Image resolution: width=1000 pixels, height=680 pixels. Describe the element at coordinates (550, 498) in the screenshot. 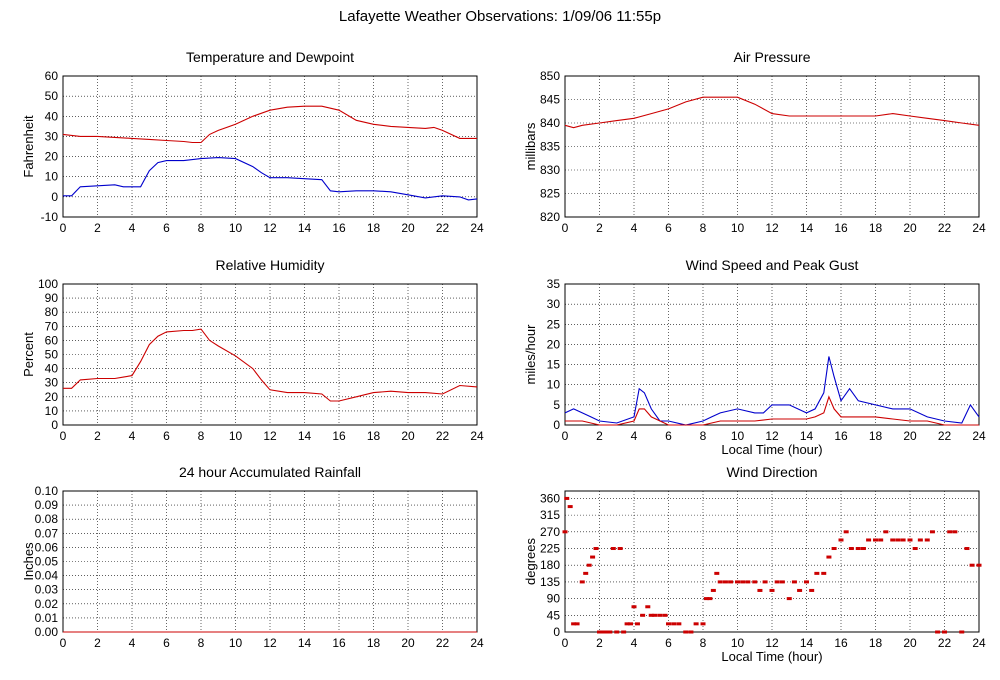

I see `y-tick-label: 360` at that location.